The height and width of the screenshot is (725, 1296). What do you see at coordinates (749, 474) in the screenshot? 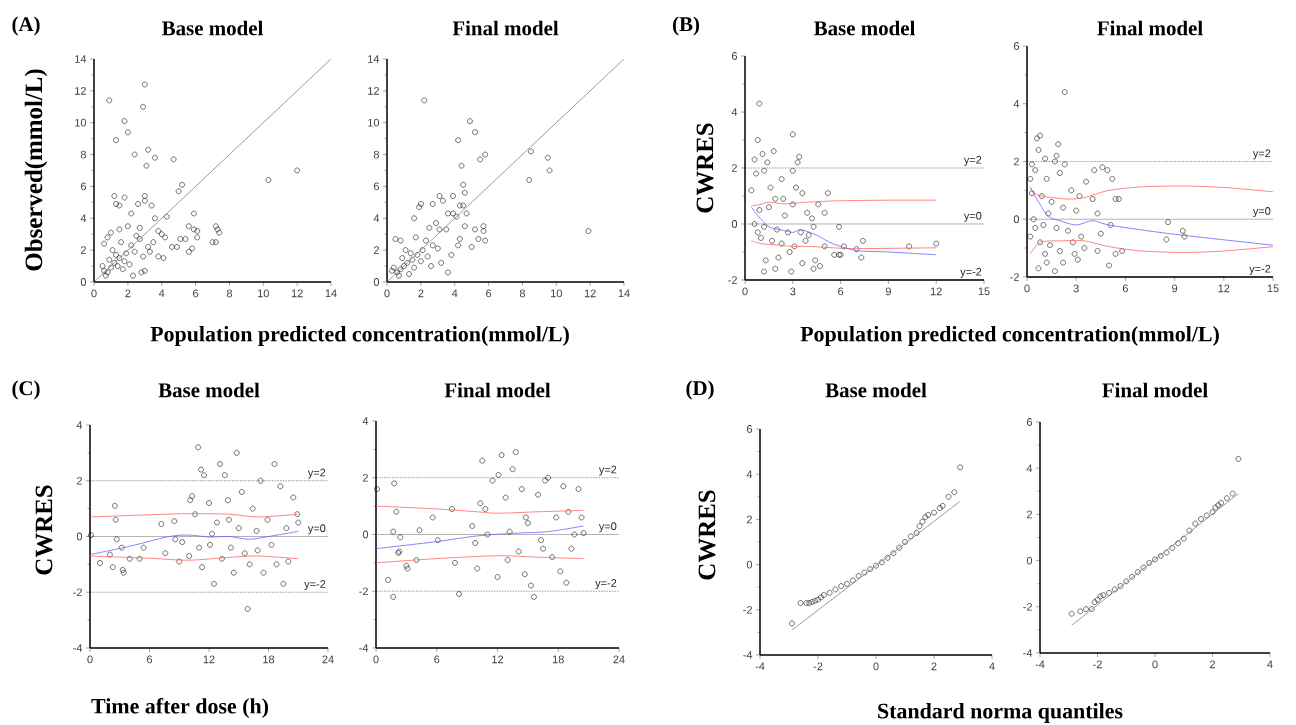
I see `y-tick-label: 4` at bounding box center [749, 474].